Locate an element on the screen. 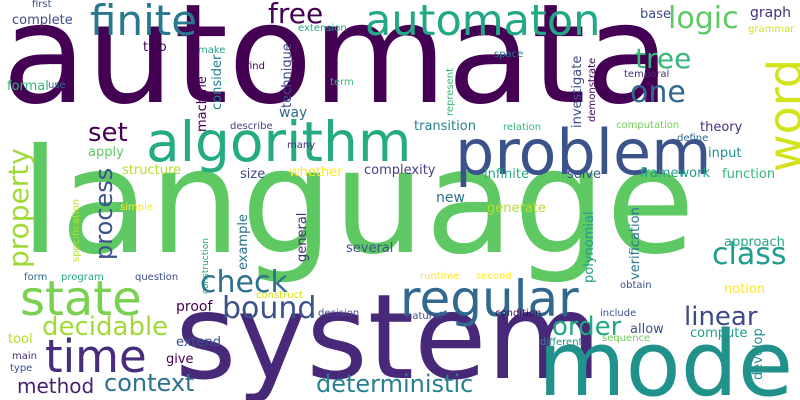 Image resolution: width=800 pixels, height=400 pixels. word-set: set is located at coordinates (108, 133).